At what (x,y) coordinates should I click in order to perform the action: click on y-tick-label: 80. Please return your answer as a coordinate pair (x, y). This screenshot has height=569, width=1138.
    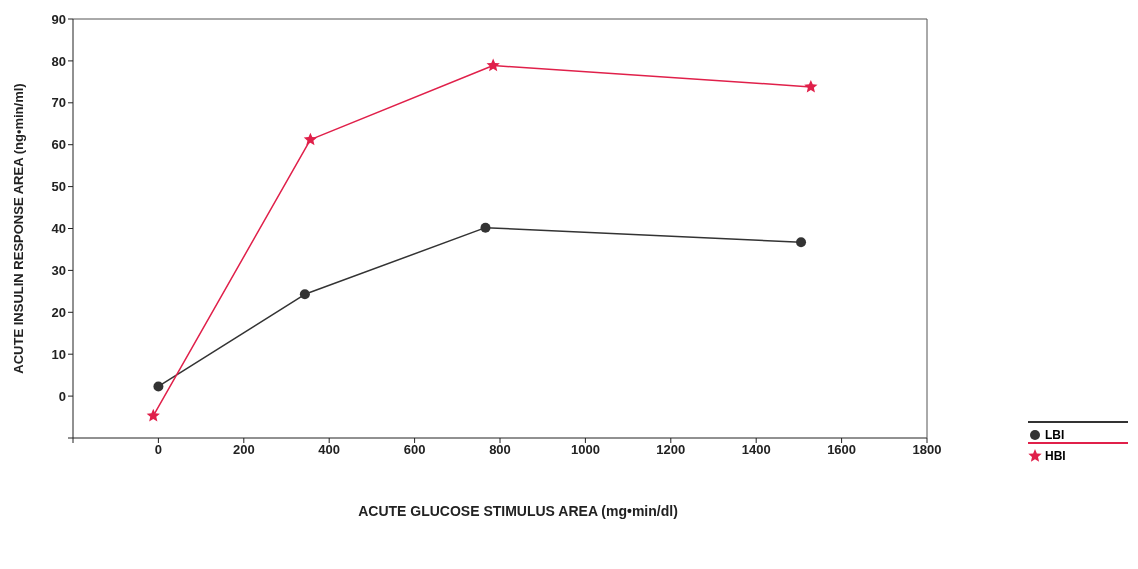
    Looking at the image, I should click on (58, 61).